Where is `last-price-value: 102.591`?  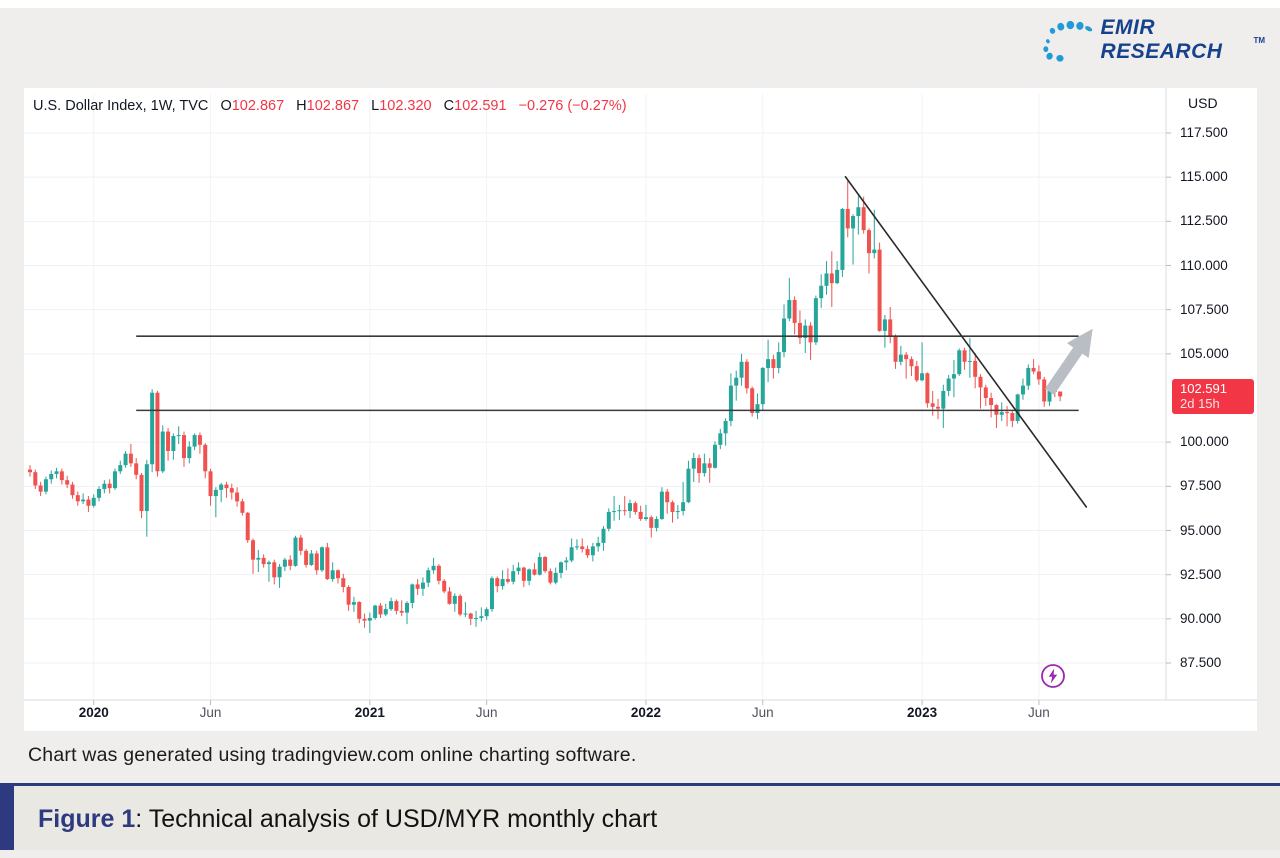 last-price-value: 102.591 is located at coordinates (1203, 389).